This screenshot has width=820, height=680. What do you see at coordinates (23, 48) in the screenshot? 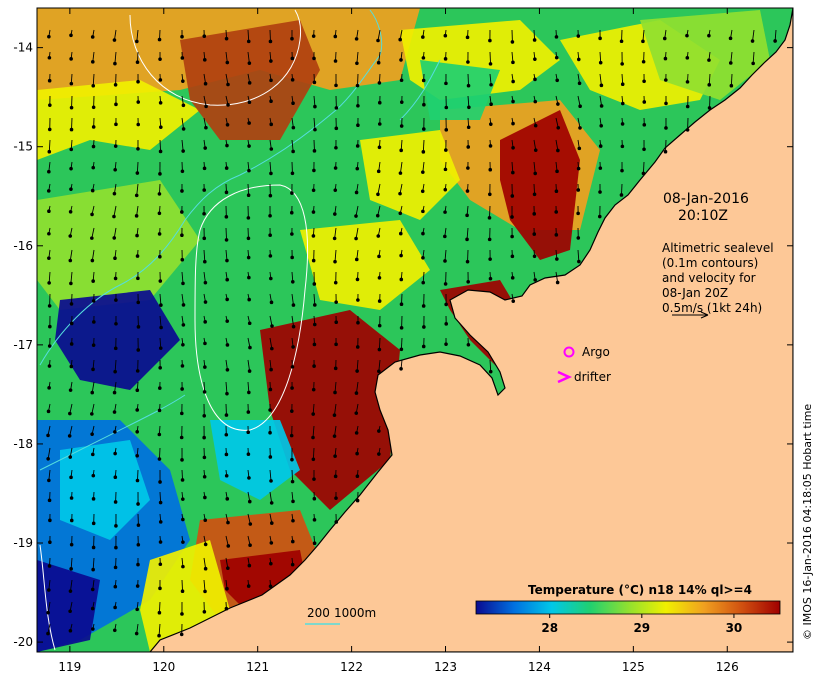
I see `lat-tick-label: -14` at bounding box center [23, 48].